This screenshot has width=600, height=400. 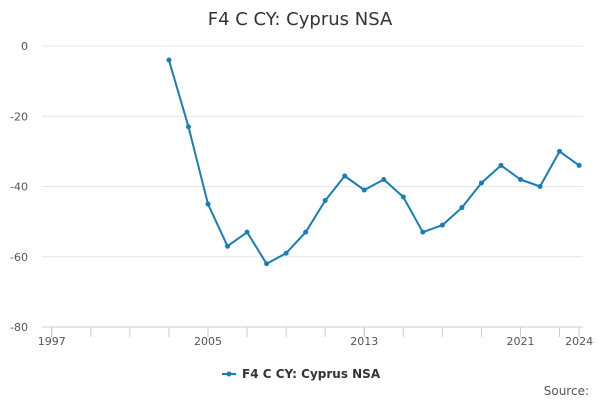 I want to click on legend: F4 C CY: Cyprus NSA, so click(x=301, y=374).